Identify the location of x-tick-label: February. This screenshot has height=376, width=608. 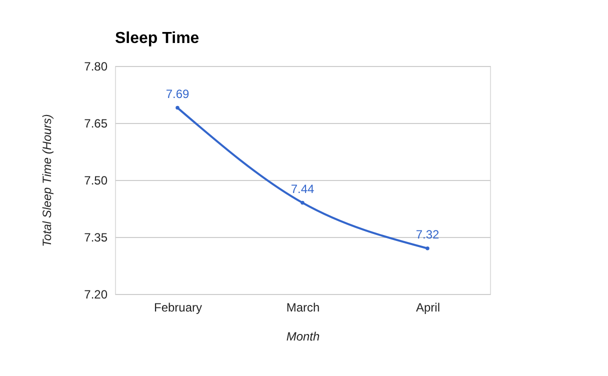
(178, 307).